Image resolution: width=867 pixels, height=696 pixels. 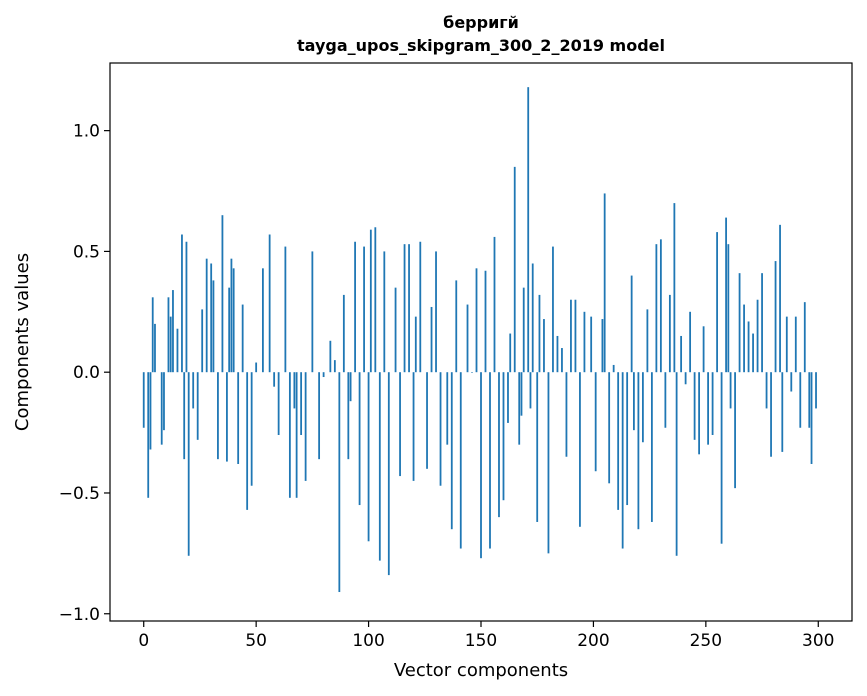 What do you see at coordinates (86, 373) in the screenshot?
I see `y-tick-label: 0.0` at bounding box center [86, 373].